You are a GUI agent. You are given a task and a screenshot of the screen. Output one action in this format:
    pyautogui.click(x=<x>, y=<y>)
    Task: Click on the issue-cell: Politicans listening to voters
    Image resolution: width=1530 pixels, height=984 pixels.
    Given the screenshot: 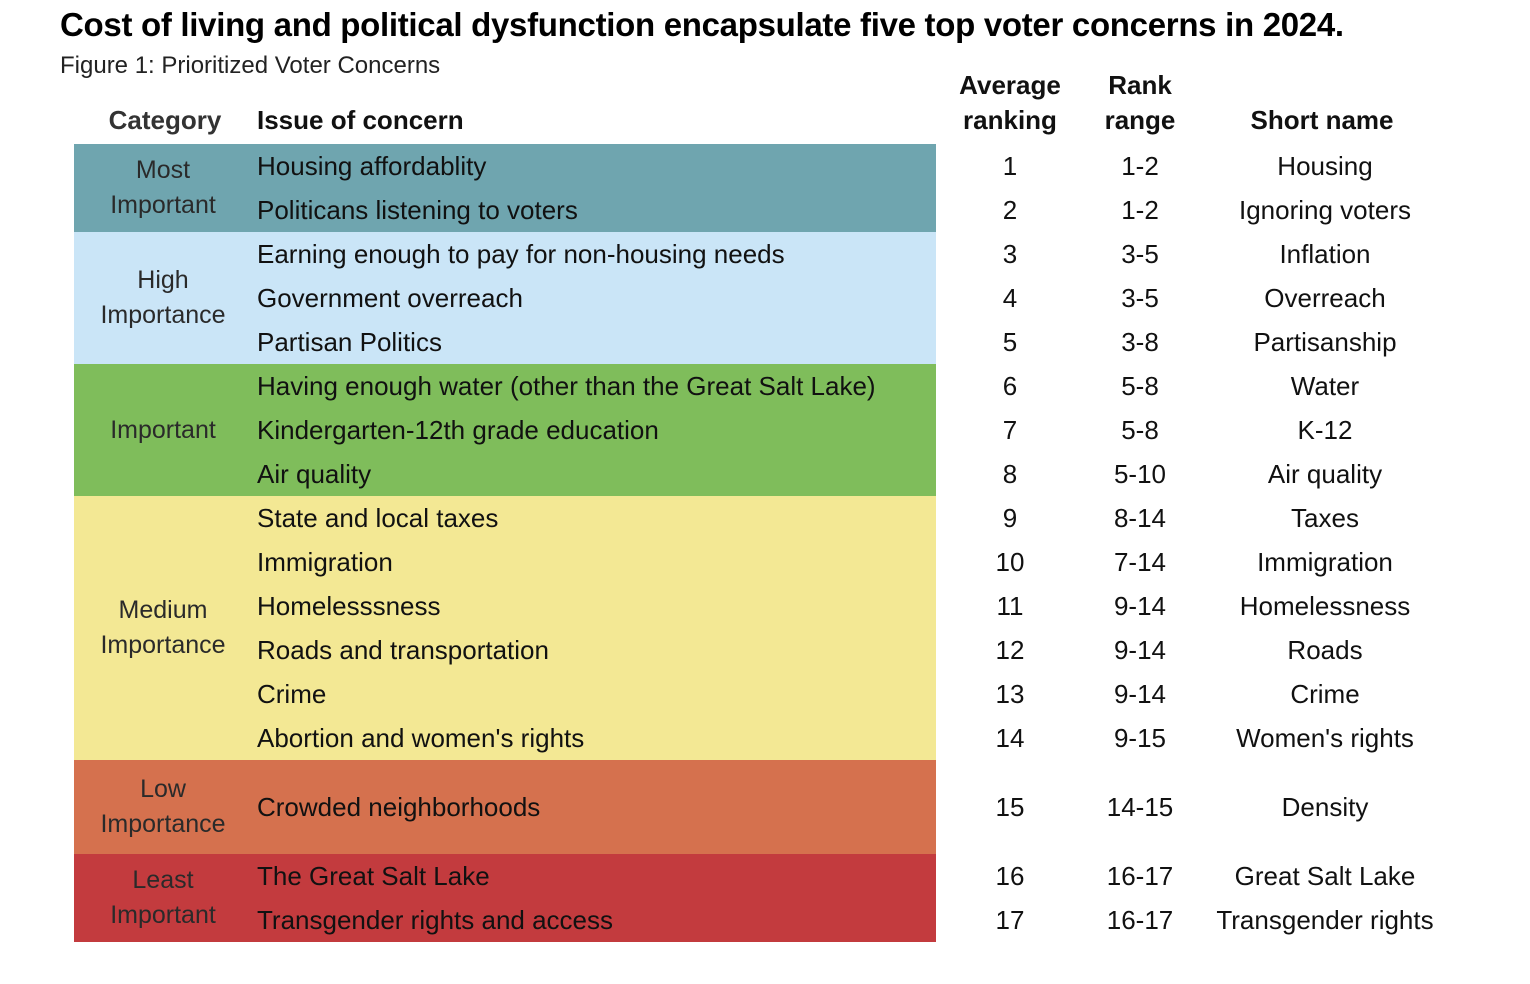 What is the action you would take?
    pyautogui.click(x=417, y=210)
    